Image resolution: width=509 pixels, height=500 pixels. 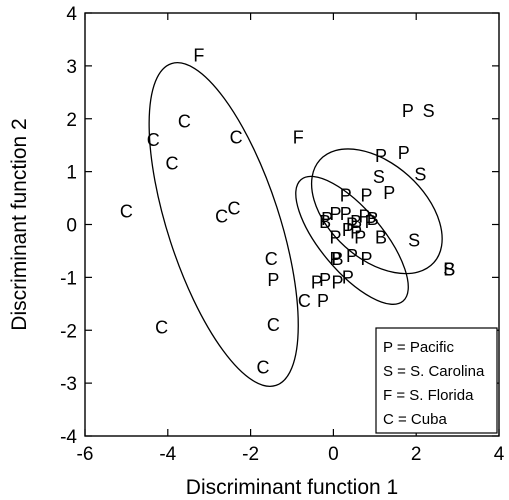 I want to click on y-tick-label: -4, so click(x=68, y=437).